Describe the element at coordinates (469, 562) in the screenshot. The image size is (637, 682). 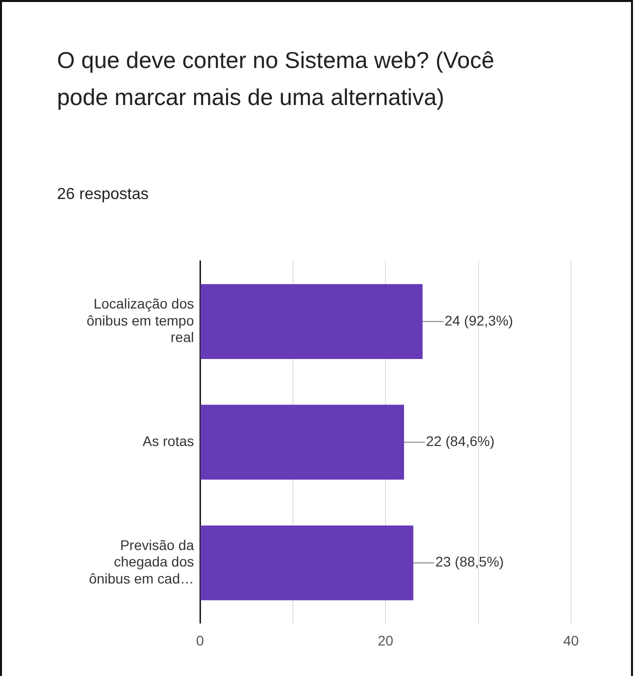
I see `data-label: 23 (88,5%)` at that location.